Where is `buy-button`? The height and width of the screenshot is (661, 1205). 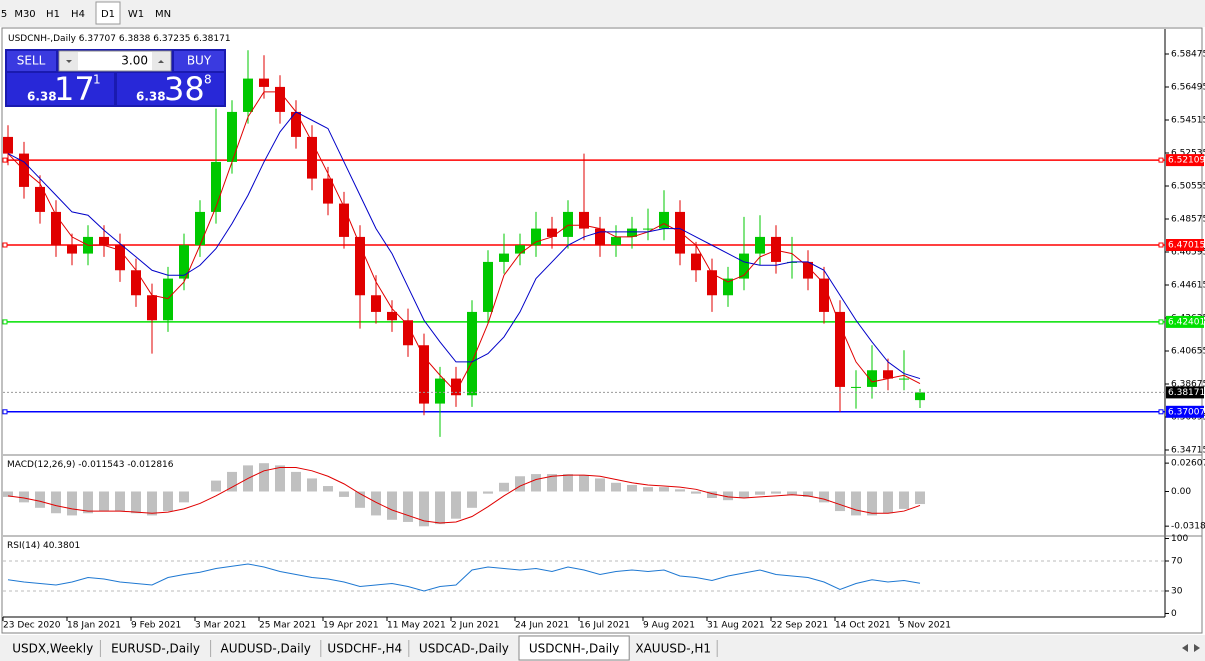
buy-button is located at coordinates (199, 61).